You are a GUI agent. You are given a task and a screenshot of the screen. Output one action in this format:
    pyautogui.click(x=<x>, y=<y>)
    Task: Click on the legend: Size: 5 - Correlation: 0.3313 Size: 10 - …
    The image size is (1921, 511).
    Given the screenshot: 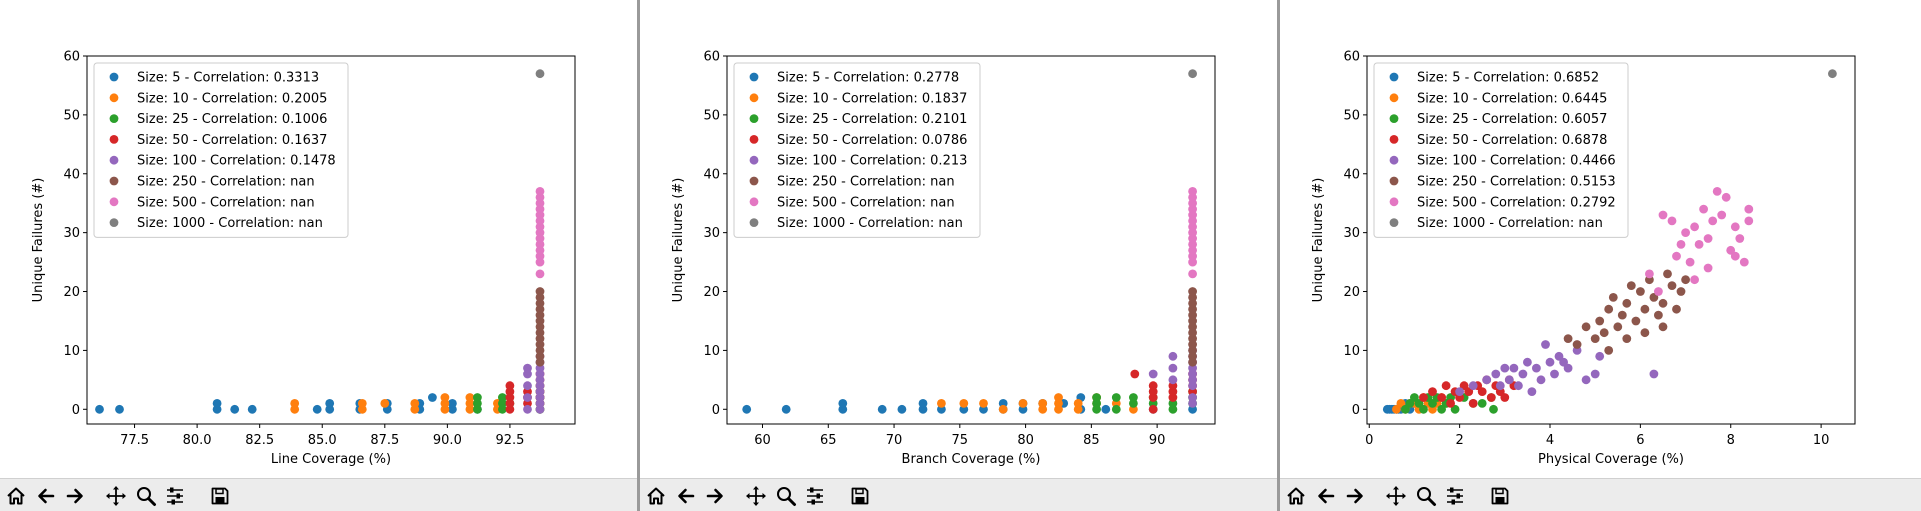 What is the action you would take?
    pyautogui.click(x=221, y=150)
    